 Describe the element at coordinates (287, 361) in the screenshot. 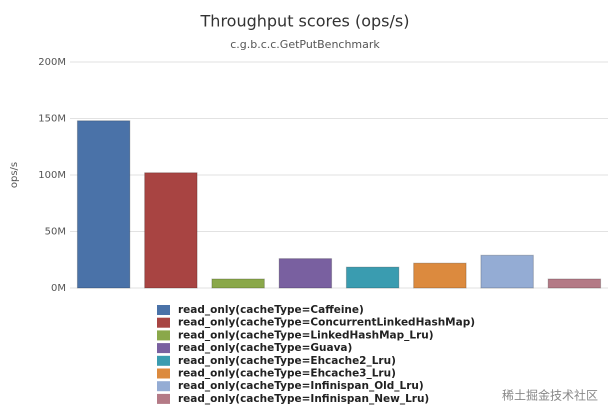

I see `legend-label: read_only(cacheType=Ehcache2_Lru)` at that location.